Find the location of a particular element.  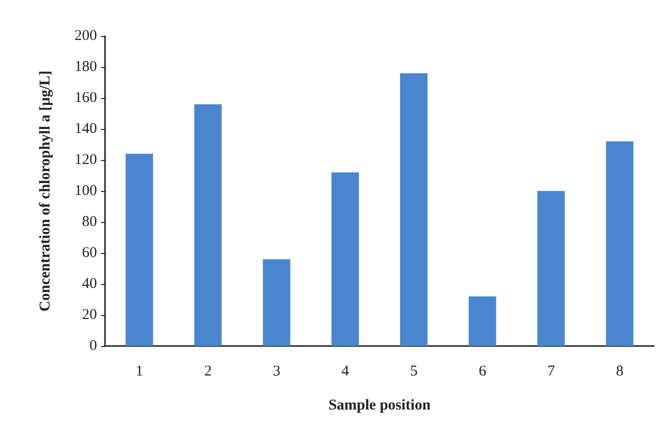

y-tick-label: 80 is located at coordinates (89, 222).